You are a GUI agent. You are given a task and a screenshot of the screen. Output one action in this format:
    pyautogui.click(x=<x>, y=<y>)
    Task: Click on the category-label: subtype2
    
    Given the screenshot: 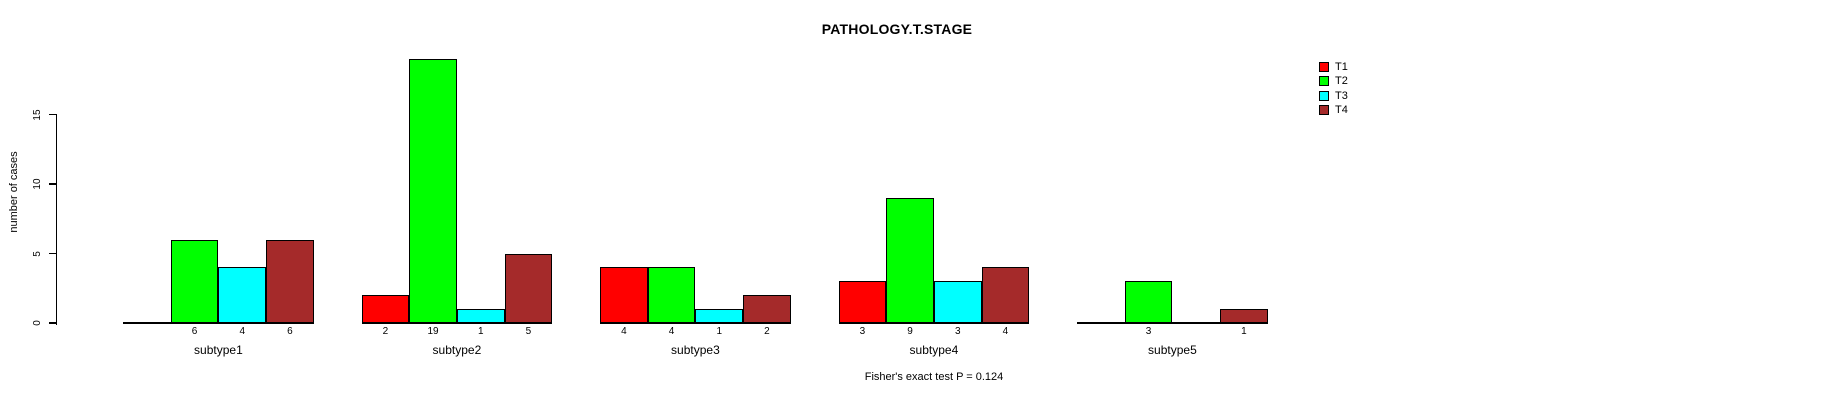 What is the action you would take?
    pyautogui.click(x=457, y=350)
    